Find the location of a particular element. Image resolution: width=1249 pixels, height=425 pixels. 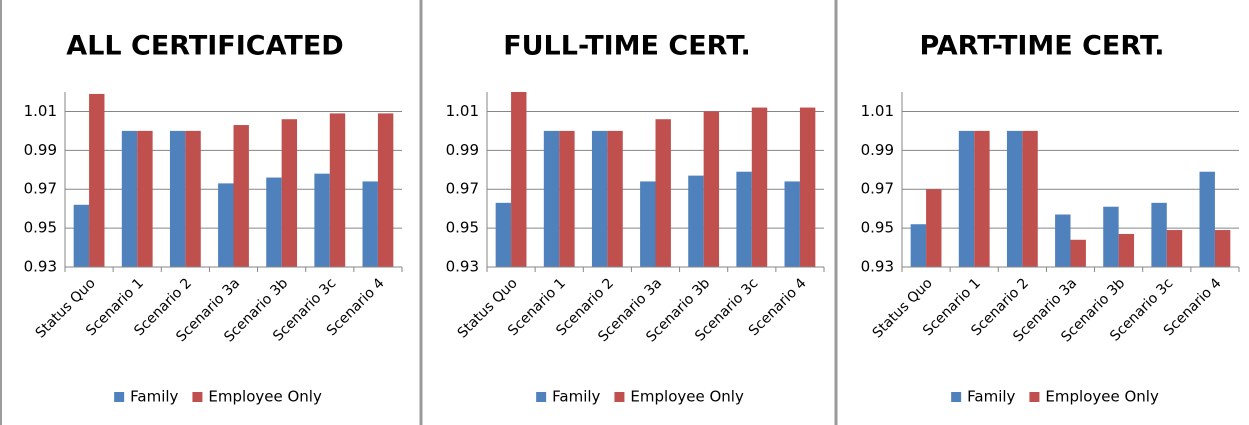

chart-title: FULL-TIME CERT. is located at coordinates (627, 46).